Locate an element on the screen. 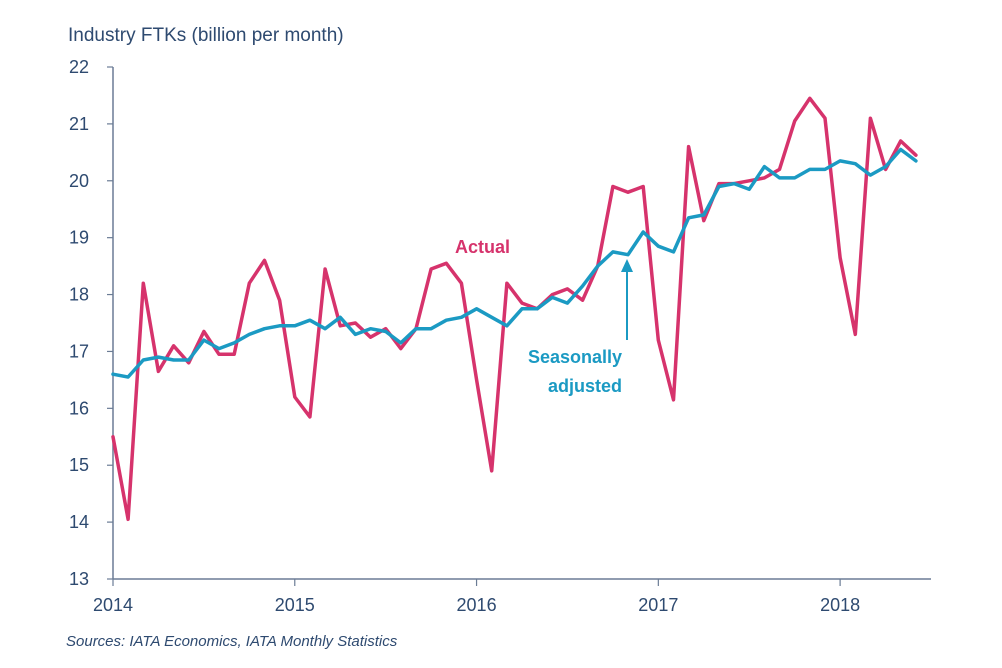  x-tick-label: 2015 is located at coordinates (295, 605).